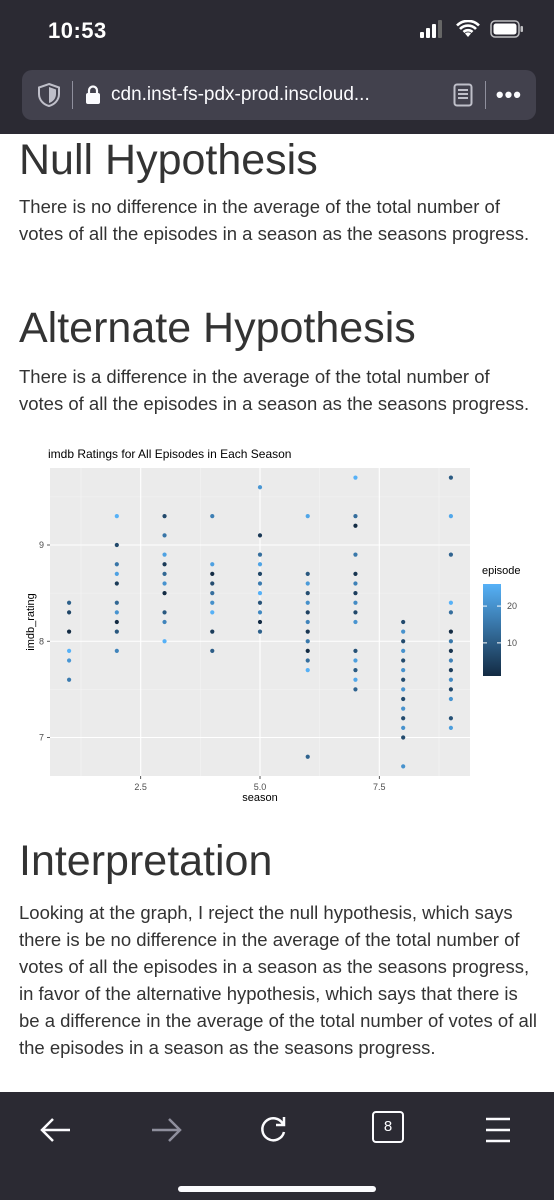 Image resolution: width=554 pixels, height=1200 pixels. Describe the element at coordinates (498, 1130) in the screenshot. I see `menu-icon` at that location.